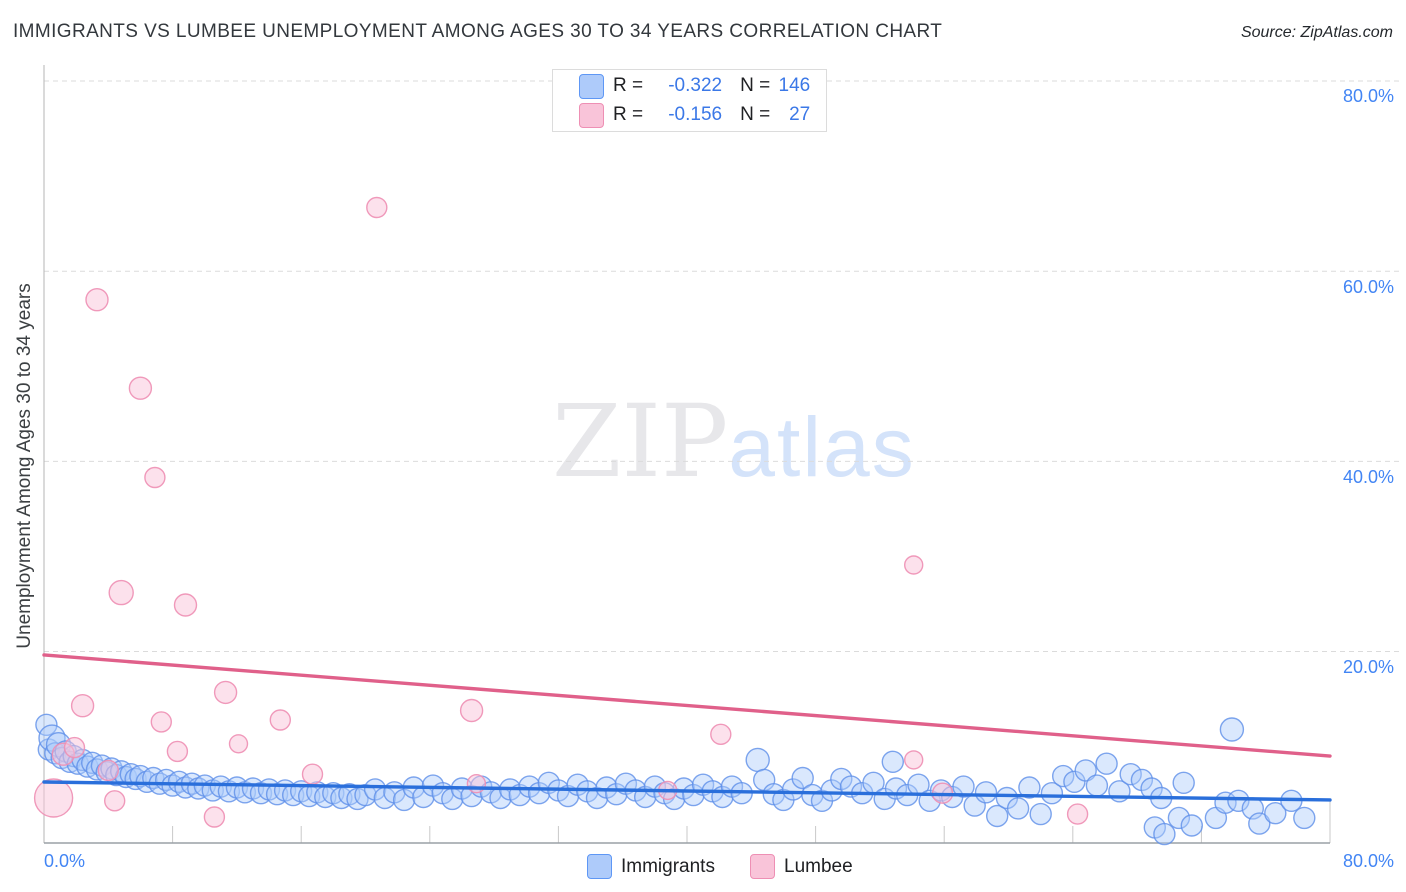 This screenshot has width=1406, height=892. What do you see at coordinates (1368, 96) in the screenshot?
I see `y-tick-80: 80.0%` at bounding box center [1368, 96].